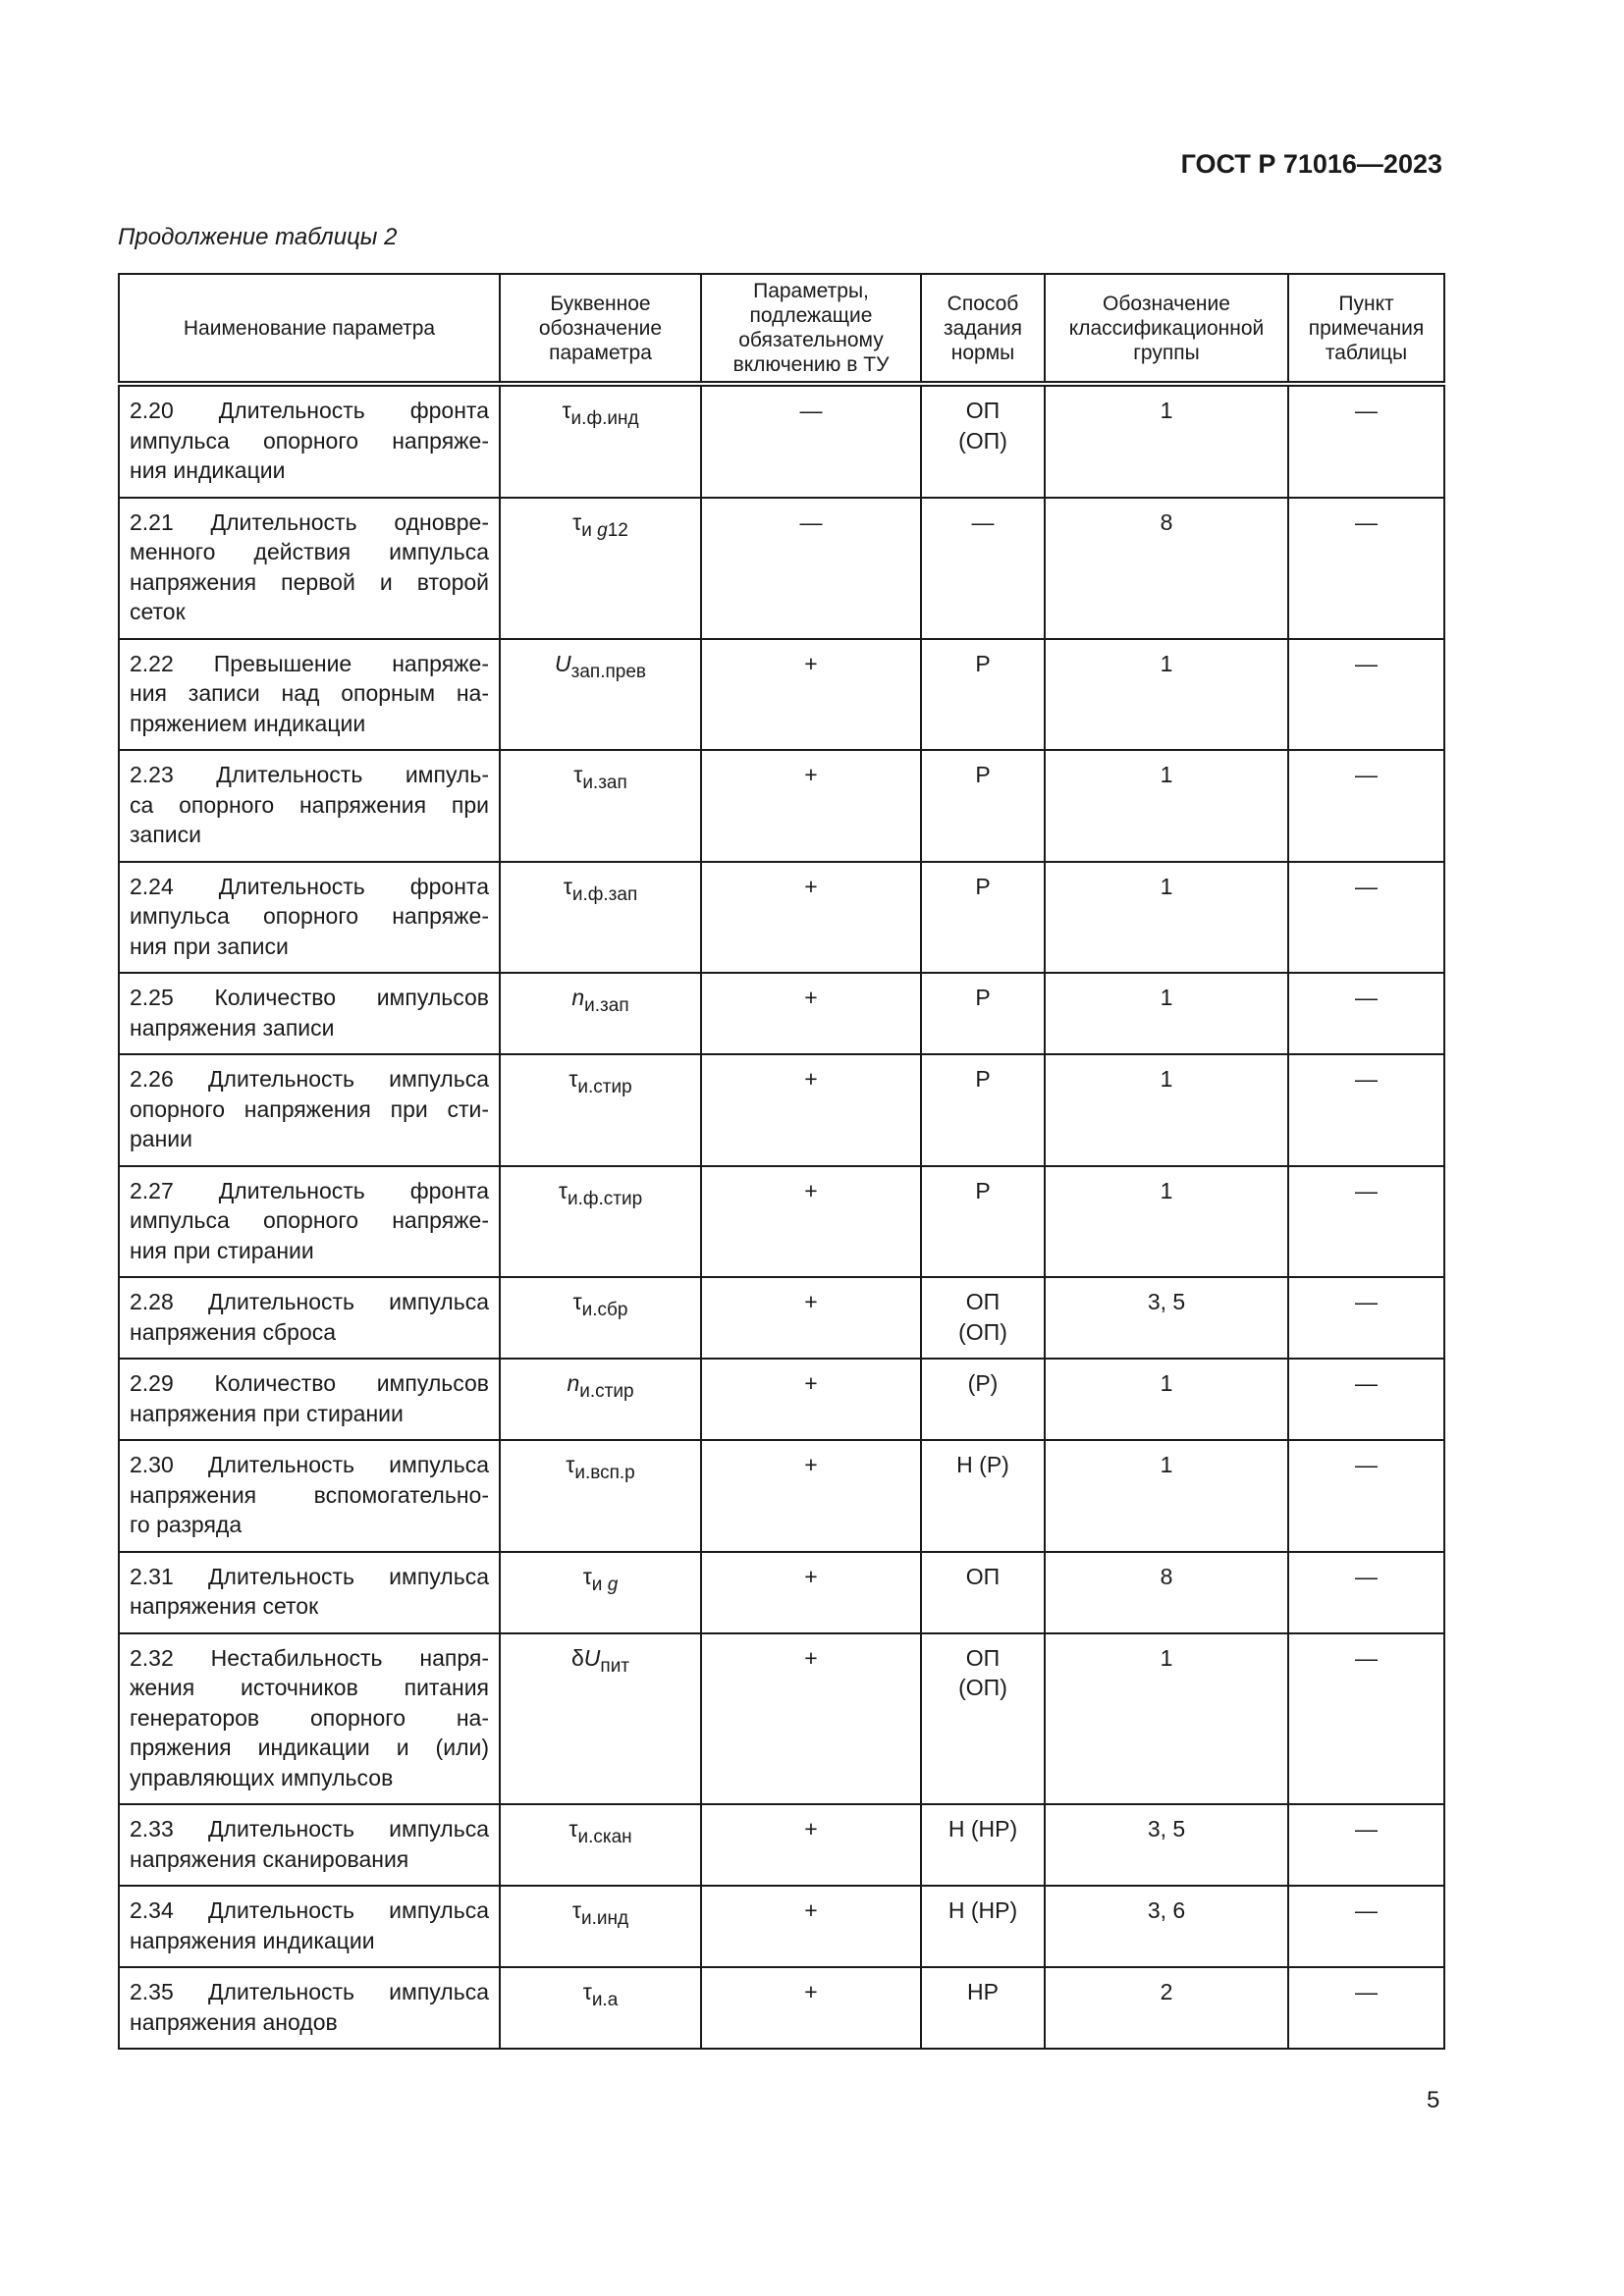 This screenshot has width=1624, height=2296. What do you see at coordinates (600, 1496) in the screenshot?
I see `parameter-symbol-cell: τи.всп.р` at bounding box center [600, 1496].